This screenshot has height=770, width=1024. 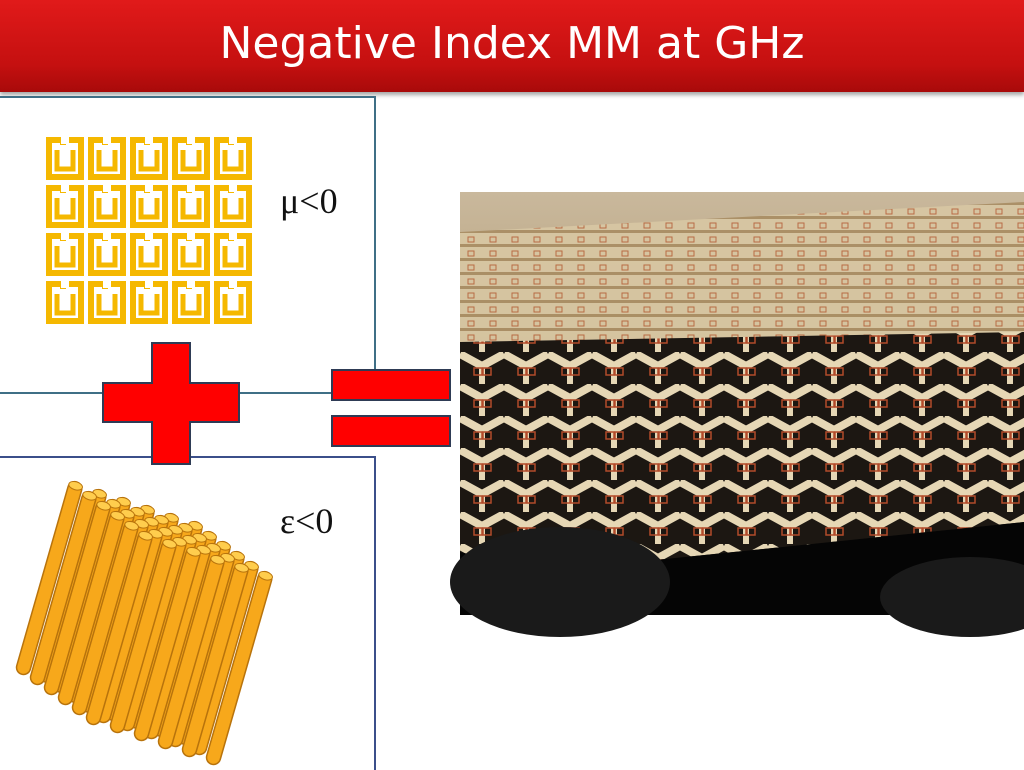 I want to click on slide-title: Negative Index MM at GHz, so click(x=512, y=43).